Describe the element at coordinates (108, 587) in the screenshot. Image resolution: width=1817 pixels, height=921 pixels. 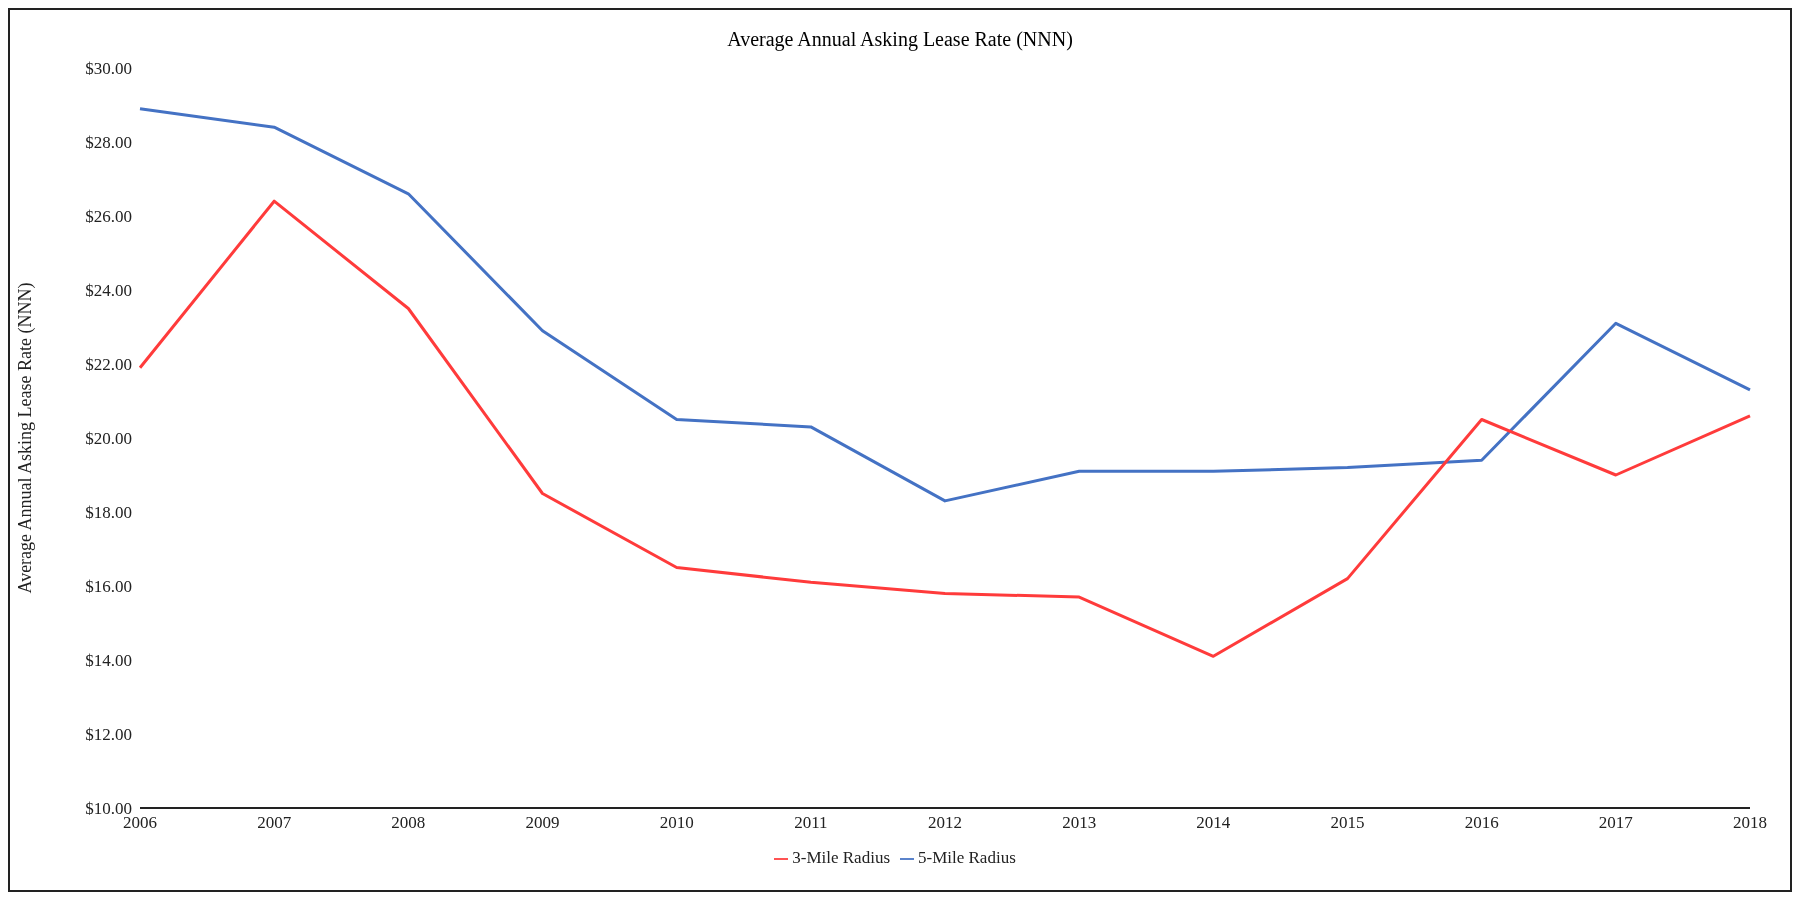
I see `y-tick-label: $16.00` at that location.